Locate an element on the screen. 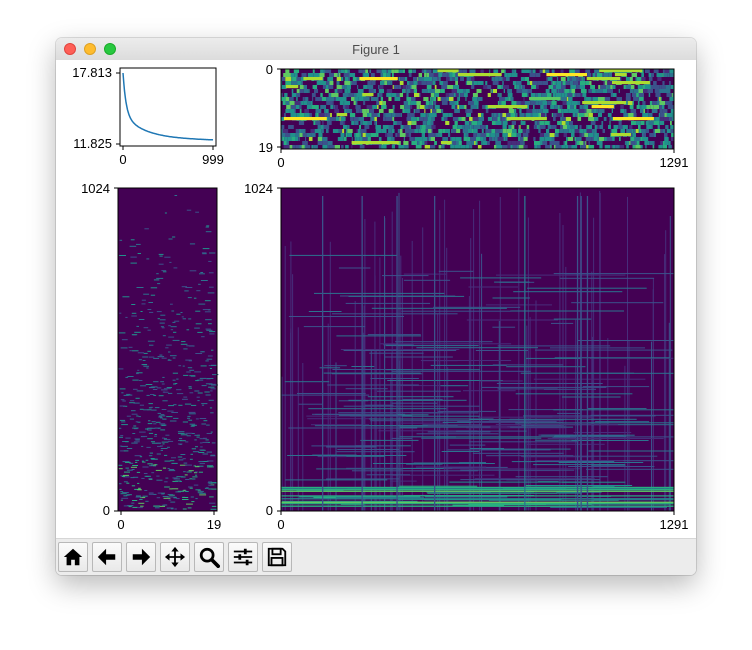 Image resolution: width=752 pixels, height=650 pixels. minimize-window-button is located at coordinates (90, 49).